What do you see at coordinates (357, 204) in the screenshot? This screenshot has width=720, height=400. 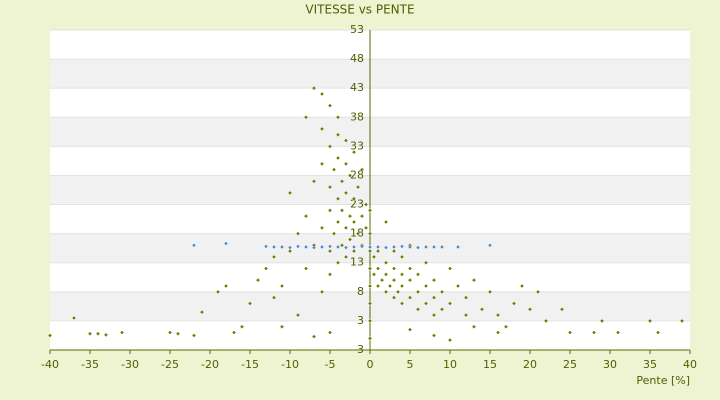 I see `y-tick-label: 23` at bounding box center [357, 204].